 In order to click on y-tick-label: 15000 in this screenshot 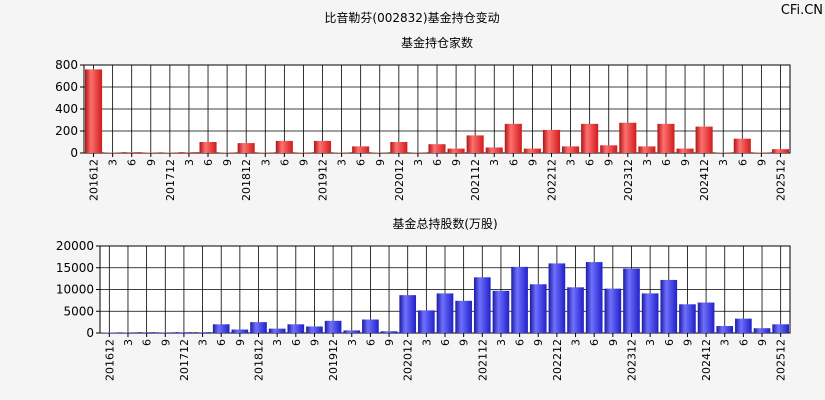, I will do `click(75, 268)`.